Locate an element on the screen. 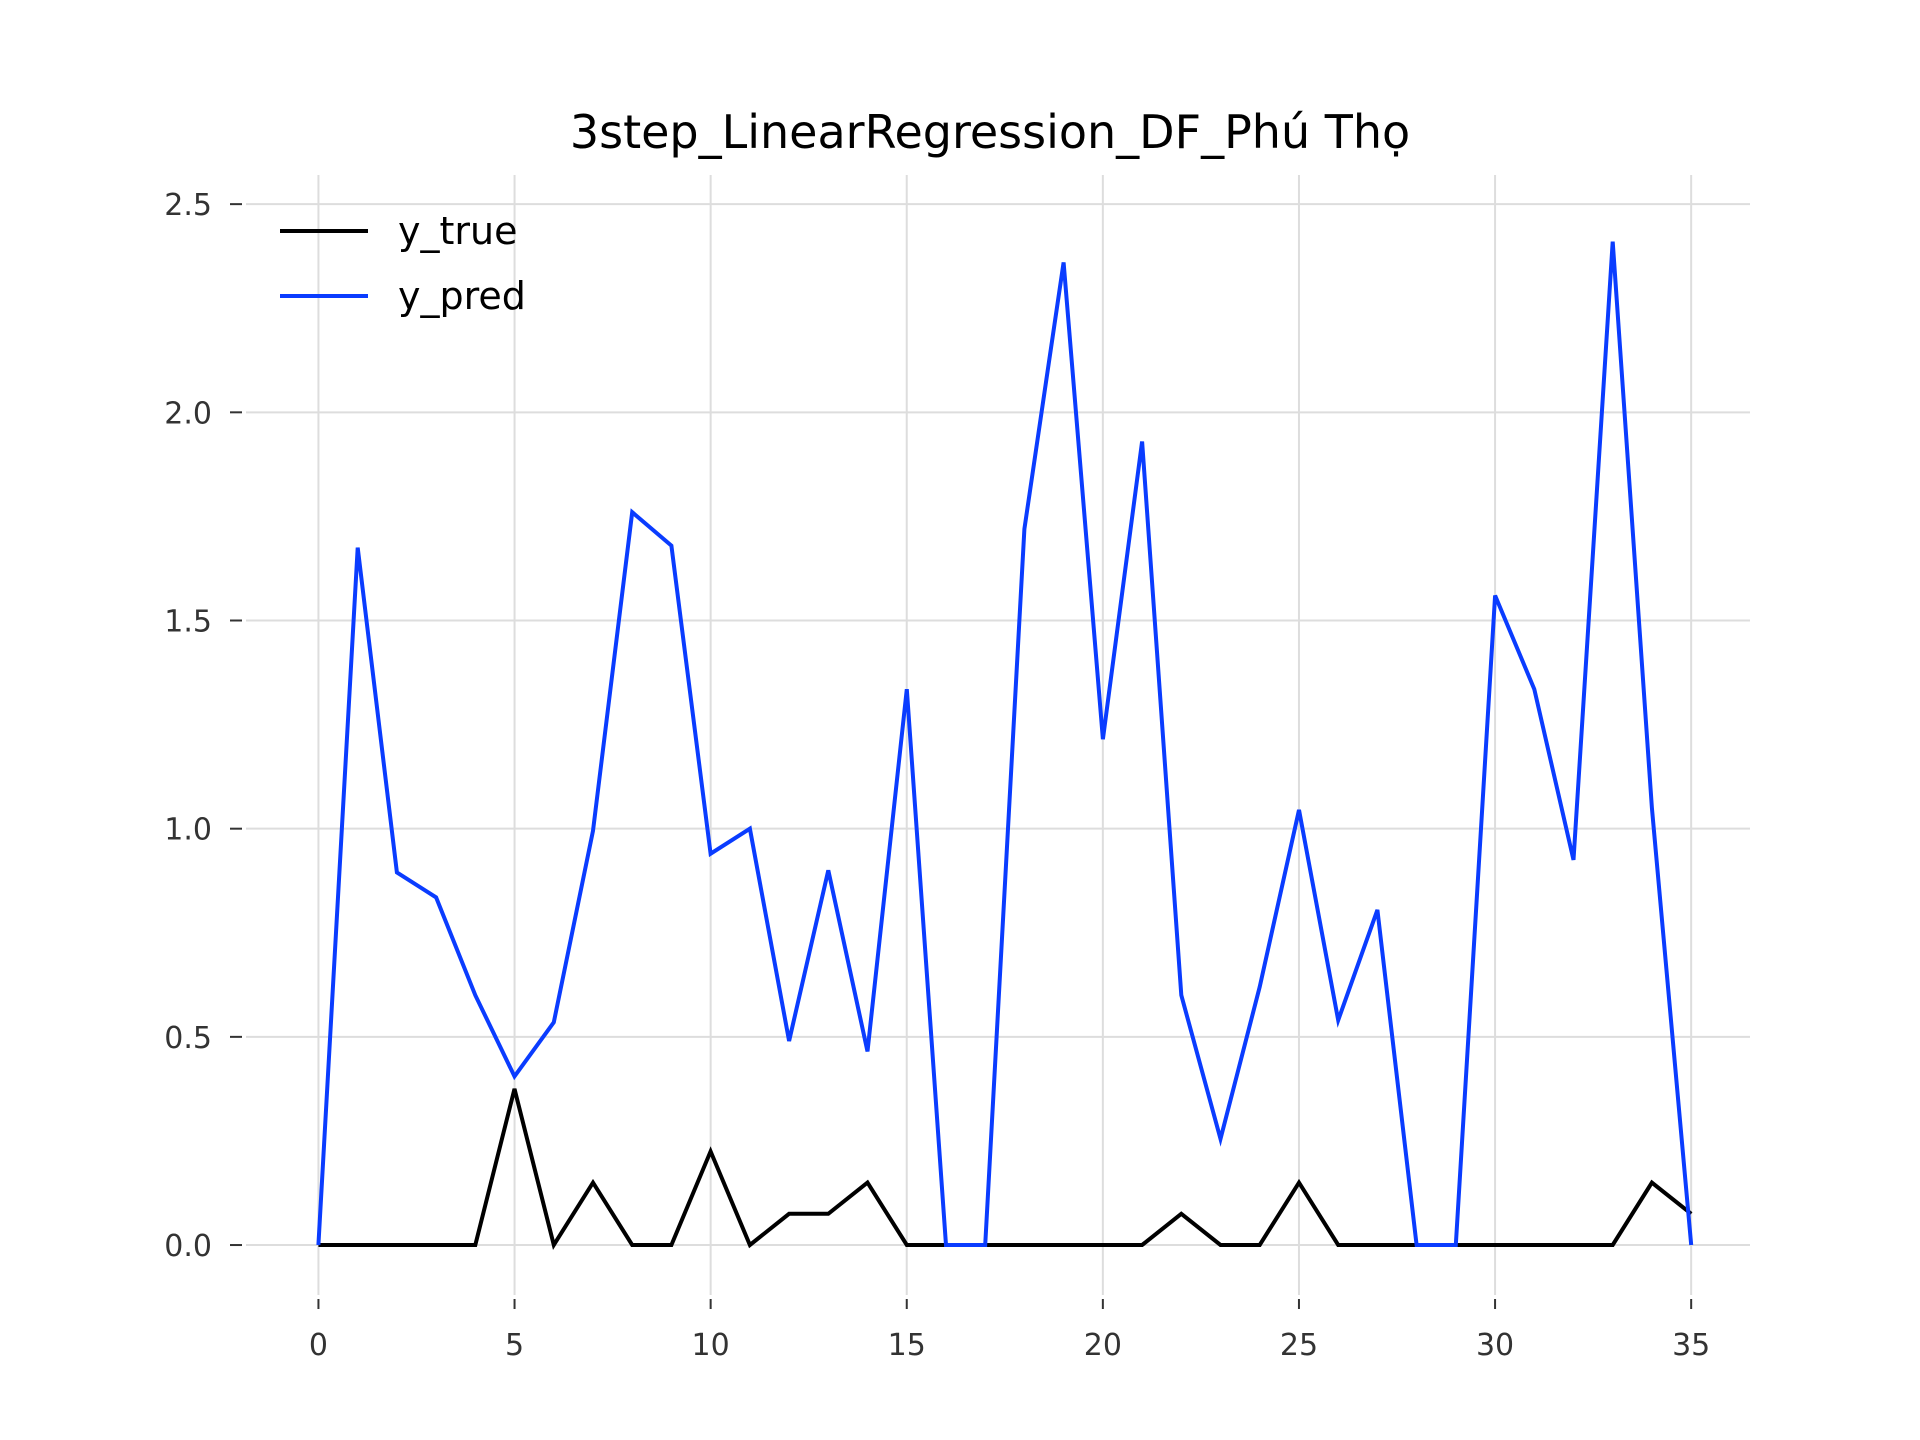  x-tick-label: 10 is located at coordinates (711, 1345).